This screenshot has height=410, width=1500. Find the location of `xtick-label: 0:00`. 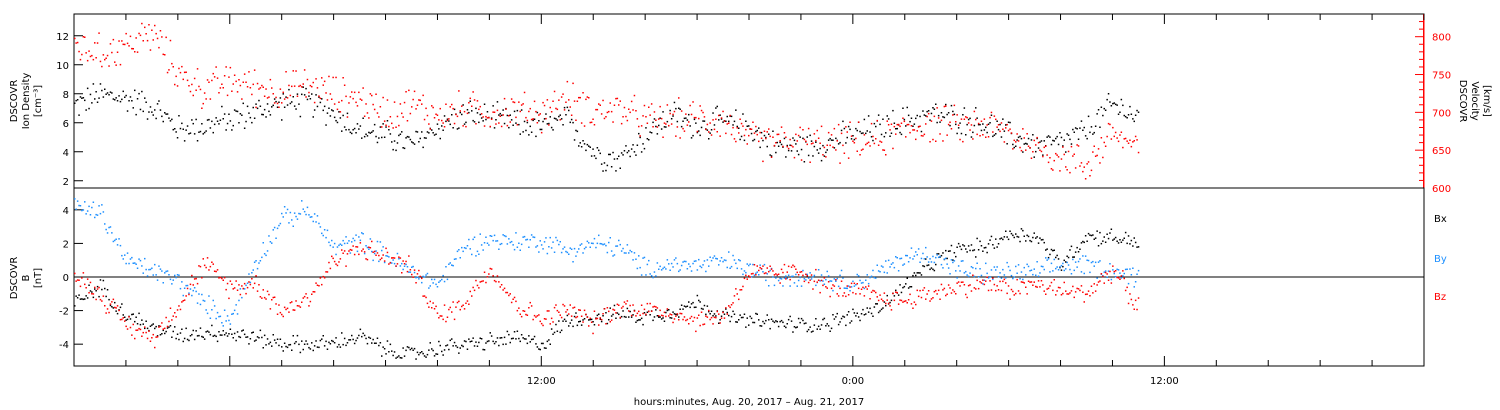

xtick-label: 0:00 is located at coordinates (853, 381).